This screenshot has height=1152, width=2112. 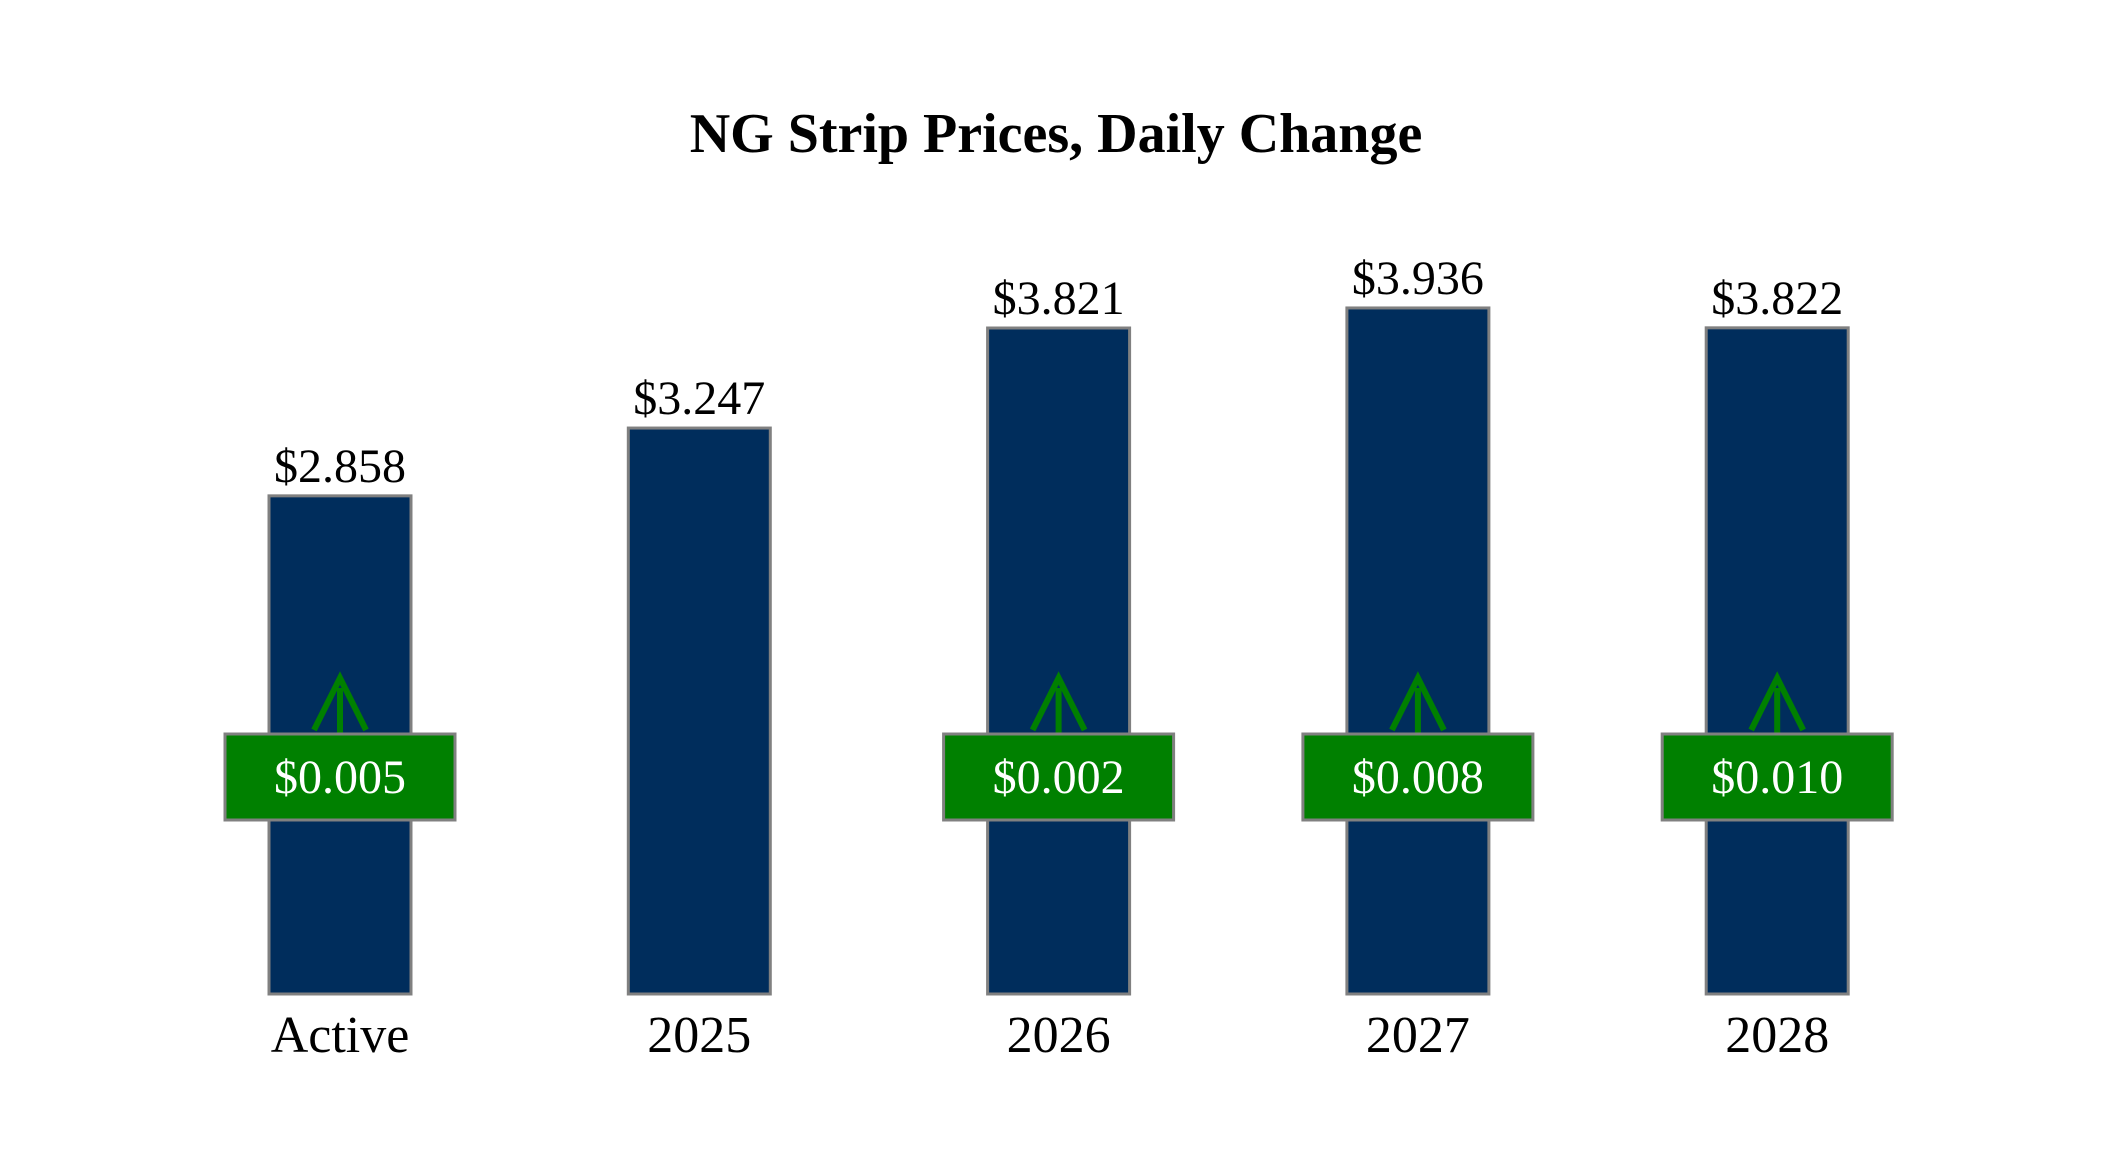 I want to click on bar-2028, so click(x=1777, y=661).